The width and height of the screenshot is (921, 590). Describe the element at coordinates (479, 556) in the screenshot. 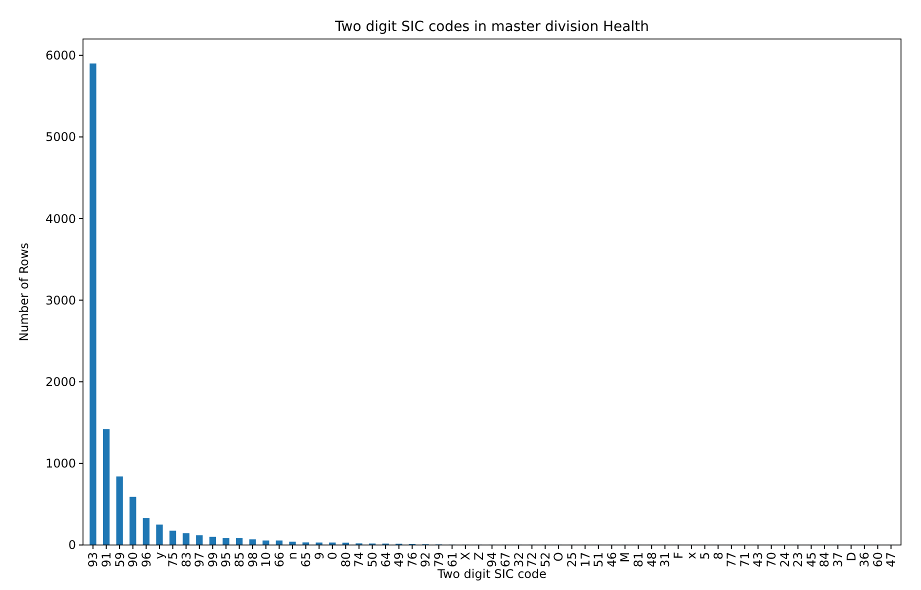

I see `x-tick-label: Z` at that location.